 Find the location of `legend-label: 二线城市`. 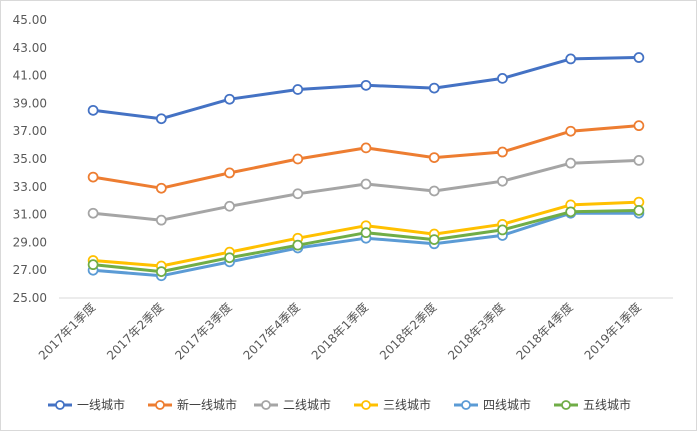

legend-label: 二线城市 is located at coordinates (307, 404).